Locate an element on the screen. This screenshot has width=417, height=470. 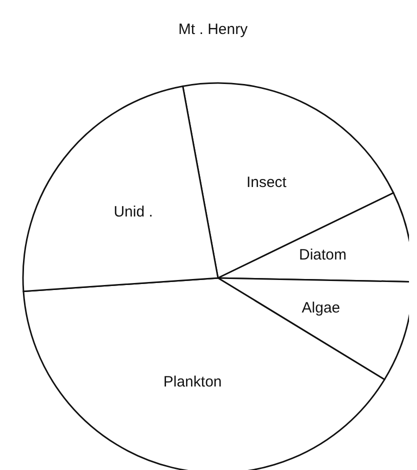
slice-label: Insect is located at coordinates (267, 182).